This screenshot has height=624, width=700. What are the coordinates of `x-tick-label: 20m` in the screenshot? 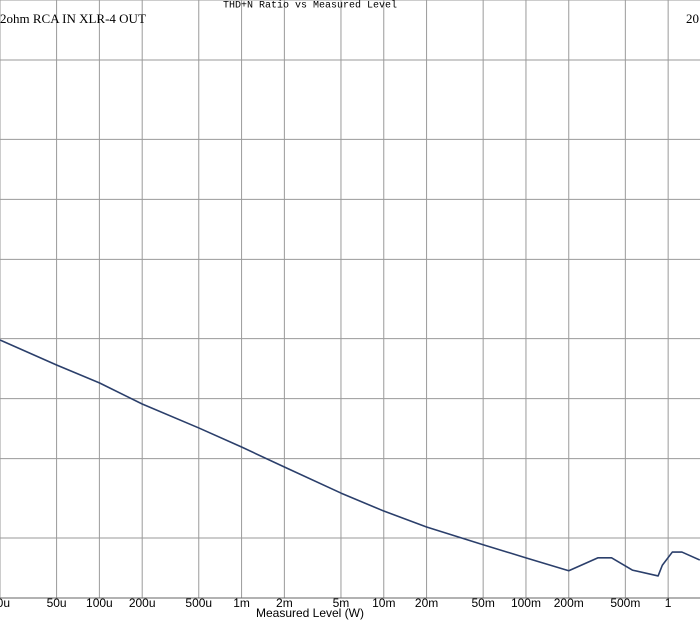 It's located at (426, 603).